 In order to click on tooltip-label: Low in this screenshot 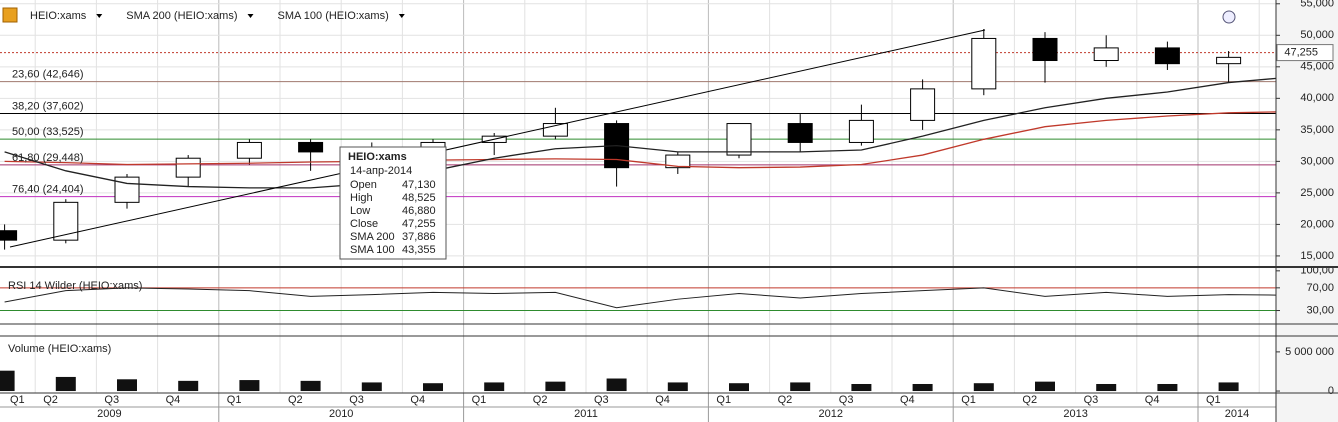, I will do `click(360, 211)`.